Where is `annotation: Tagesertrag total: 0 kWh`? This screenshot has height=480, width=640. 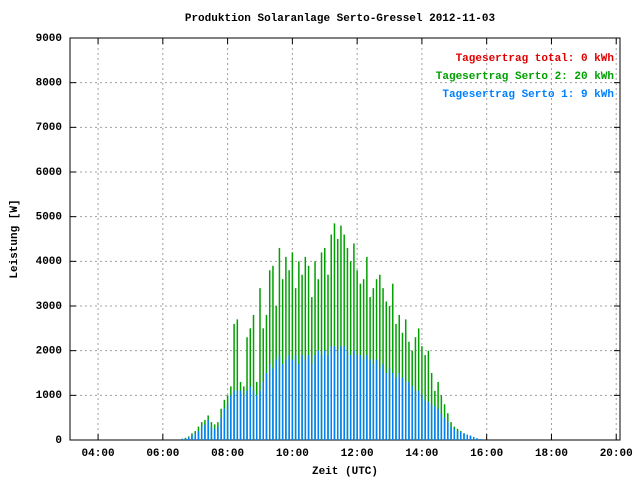 annotation: Tagesertrag total: 0 kWh is located at coordinates (535, 59).